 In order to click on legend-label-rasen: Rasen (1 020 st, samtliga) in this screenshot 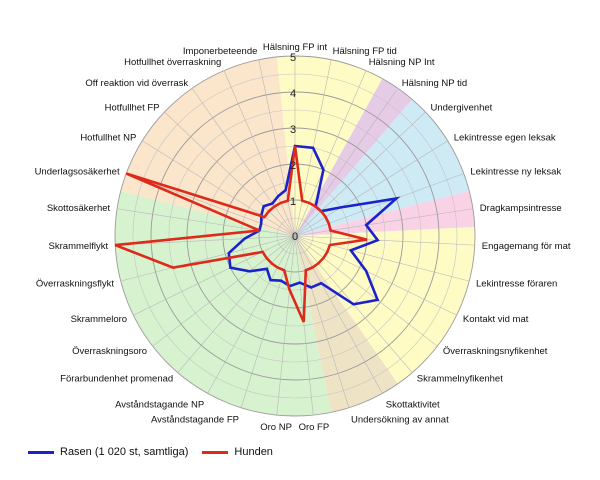, I will do `click(124, 452)`.